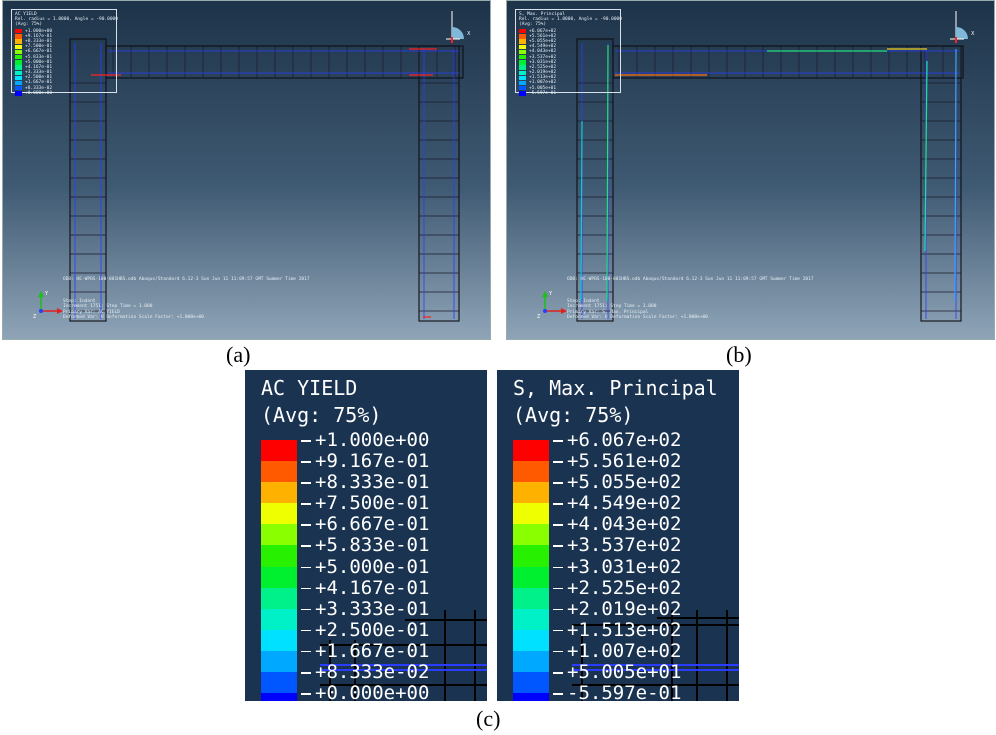 The height and width of the screenshot is (735, 996). What do you see at coordinates (543, 47) in the screenshot?
I see `legend-value: +4.549e+02` at bounding box center [543, 47].